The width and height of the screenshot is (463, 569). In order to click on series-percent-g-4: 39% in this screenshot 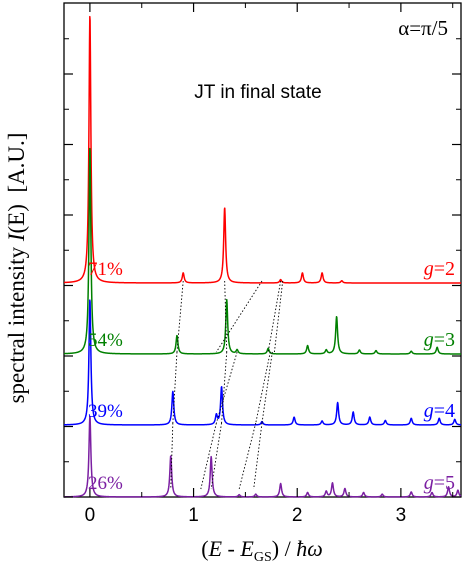, I will do `click(105, 411)`.